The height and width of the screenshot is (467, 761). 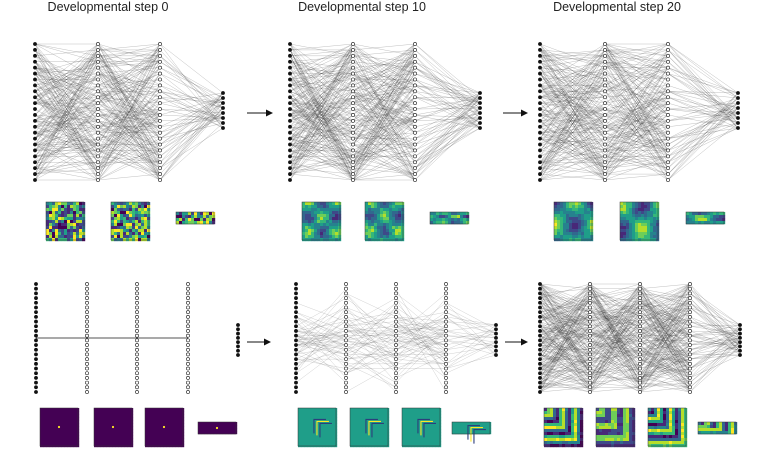 I want to click on network-diagram-r0-s2, so click(x=639, y=112).